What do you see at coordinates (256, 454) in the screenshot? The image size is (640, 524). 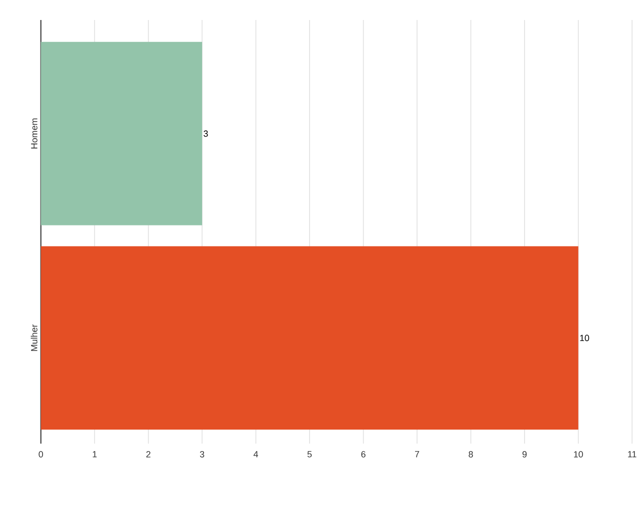 I see `x-tick-label: 4` at bounding box center [256, 454].